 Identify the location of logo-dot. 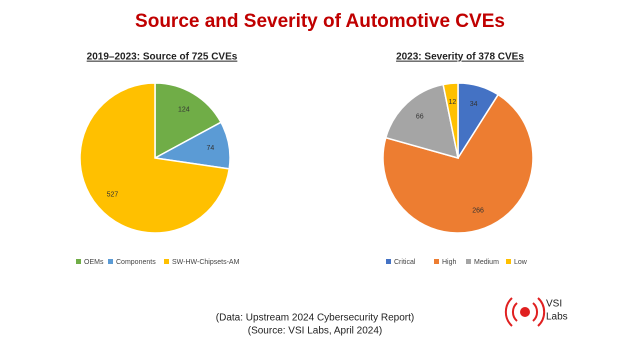
(525, 312).